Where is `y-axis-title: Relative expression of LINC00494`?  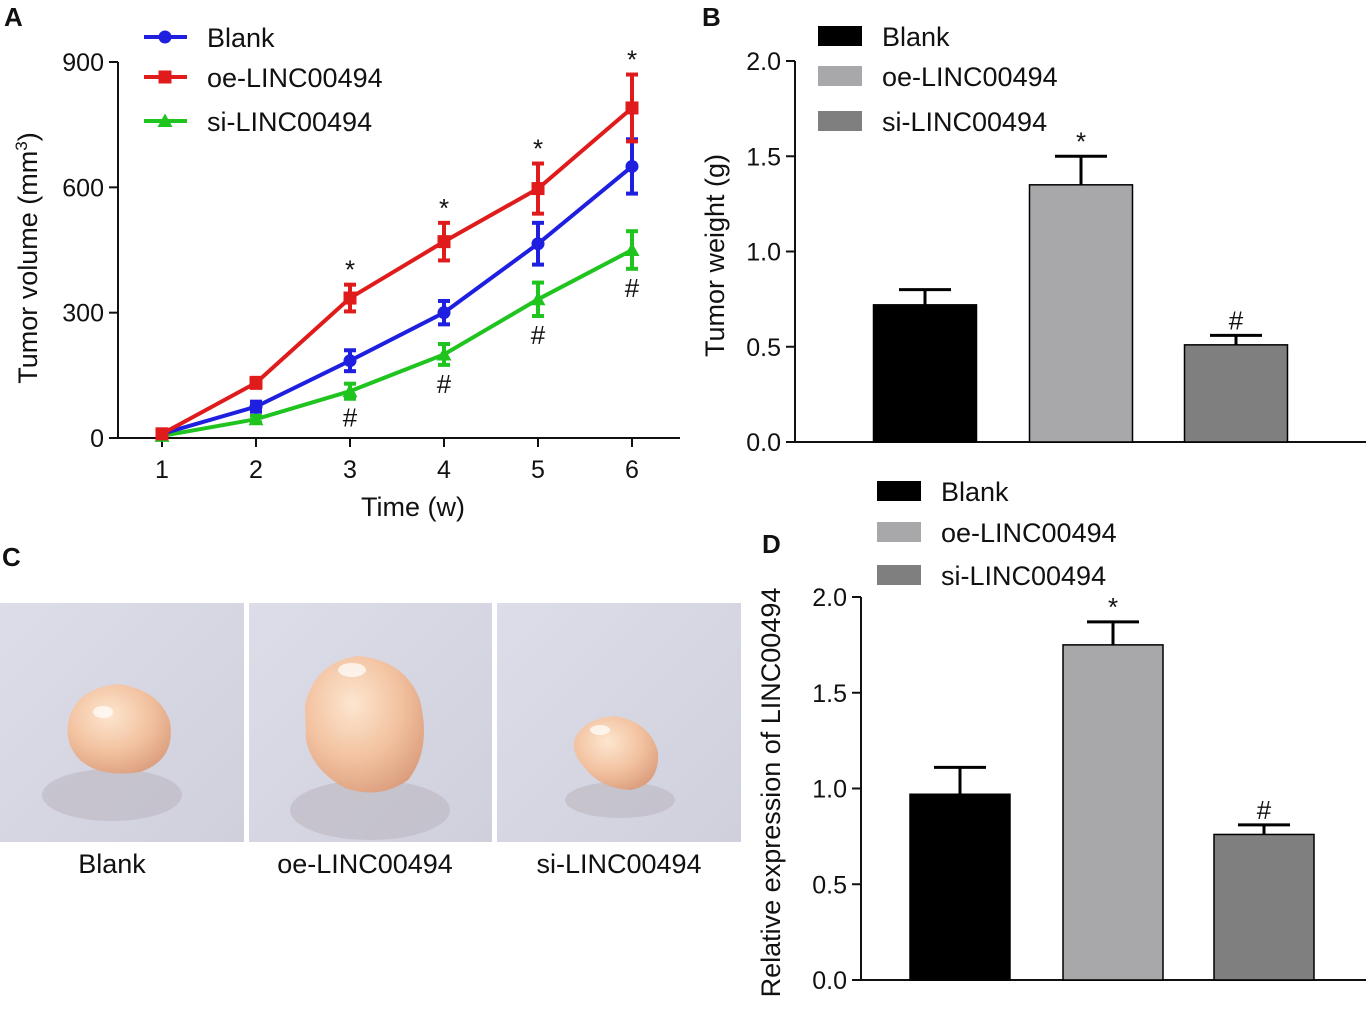
y-axis-title: Relative expression of LINC00494 is located at coordinates (771, 793).